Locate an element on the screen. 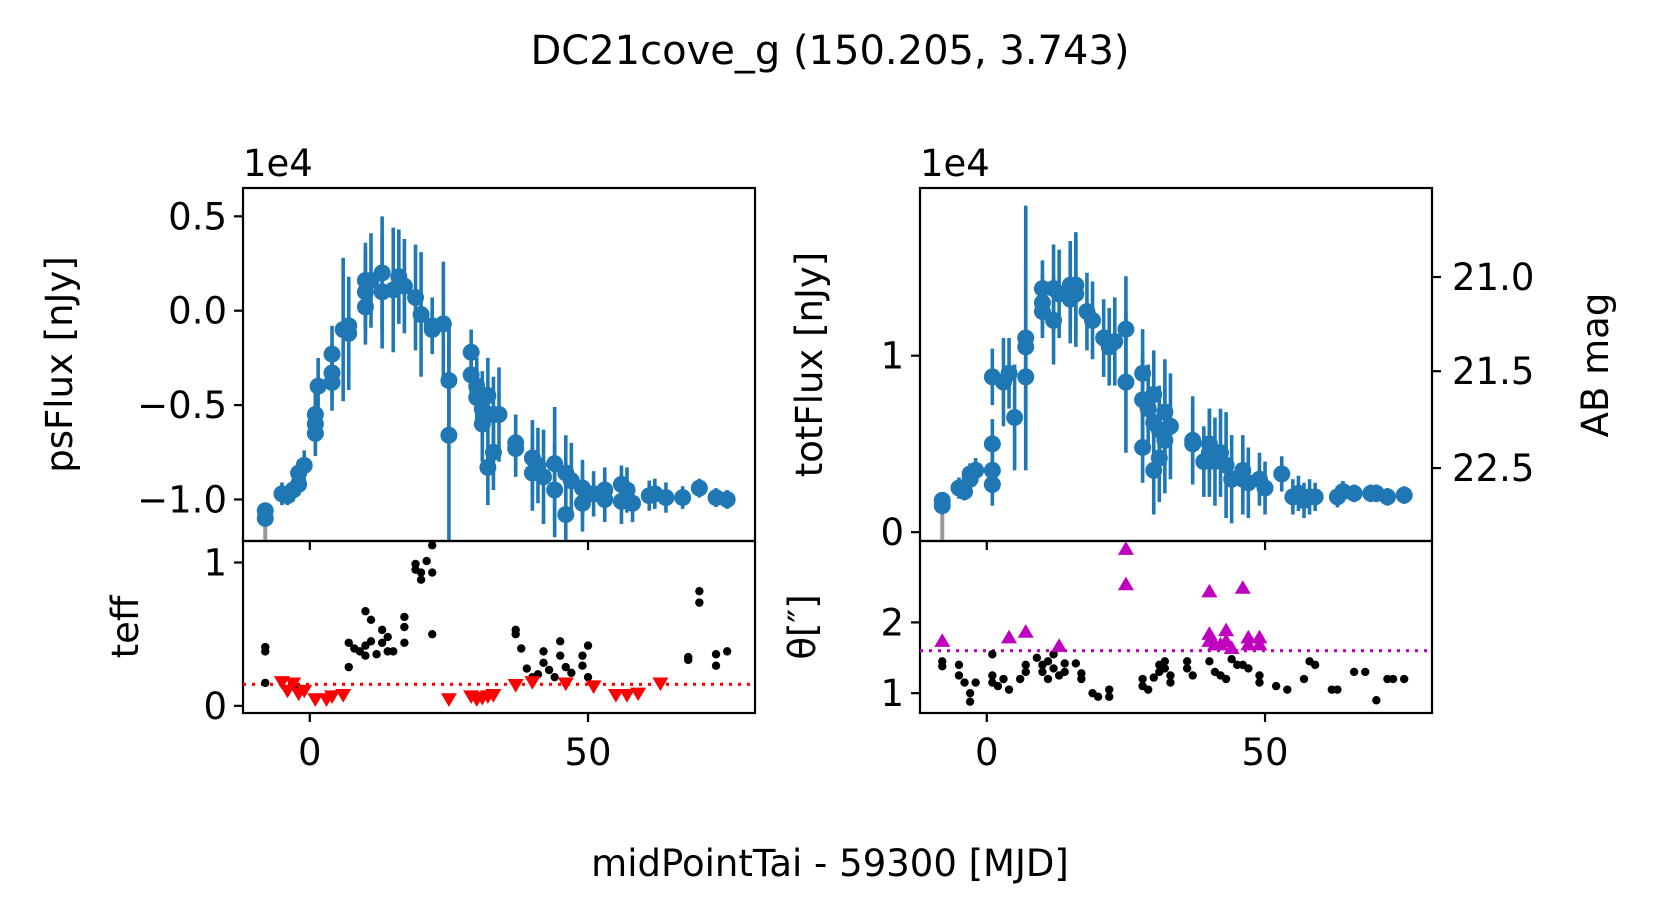 The height and width of the screenshot is (914, 1660). teff-ytick-label: 0 is located at coordinates (215, 706).